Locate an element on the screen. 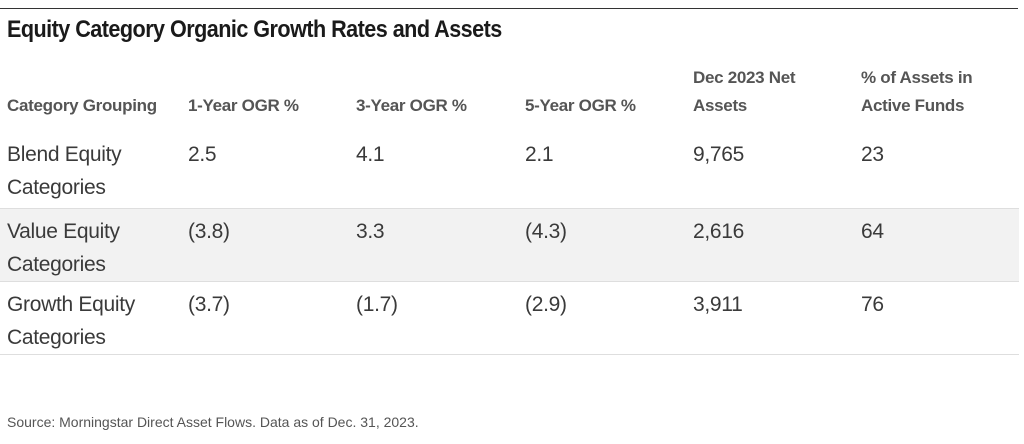 The height and width of the screenshot is (444, 1024). net-assets-cell: 2,616 is located at coordinates (770, 244).